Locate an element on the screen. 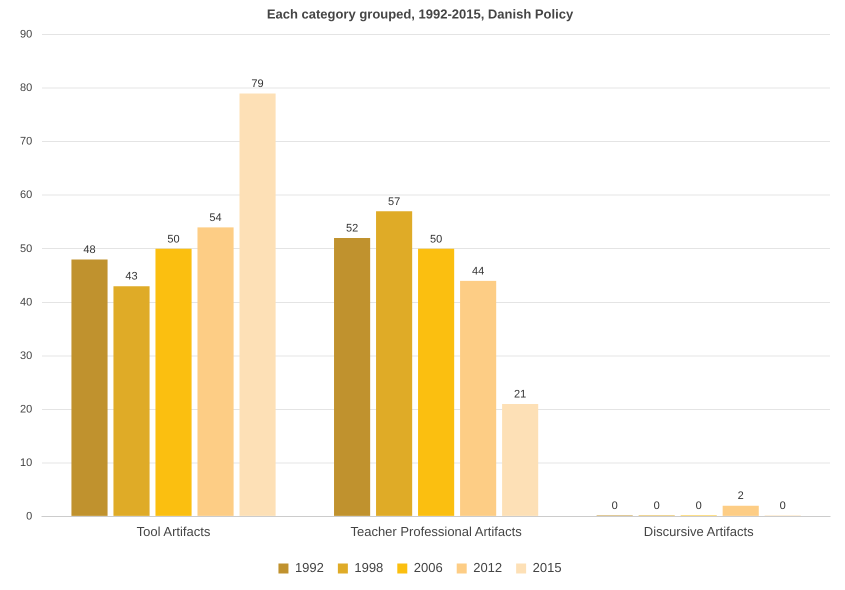  legend-label: 2015 is located at coordinates (547, 568).